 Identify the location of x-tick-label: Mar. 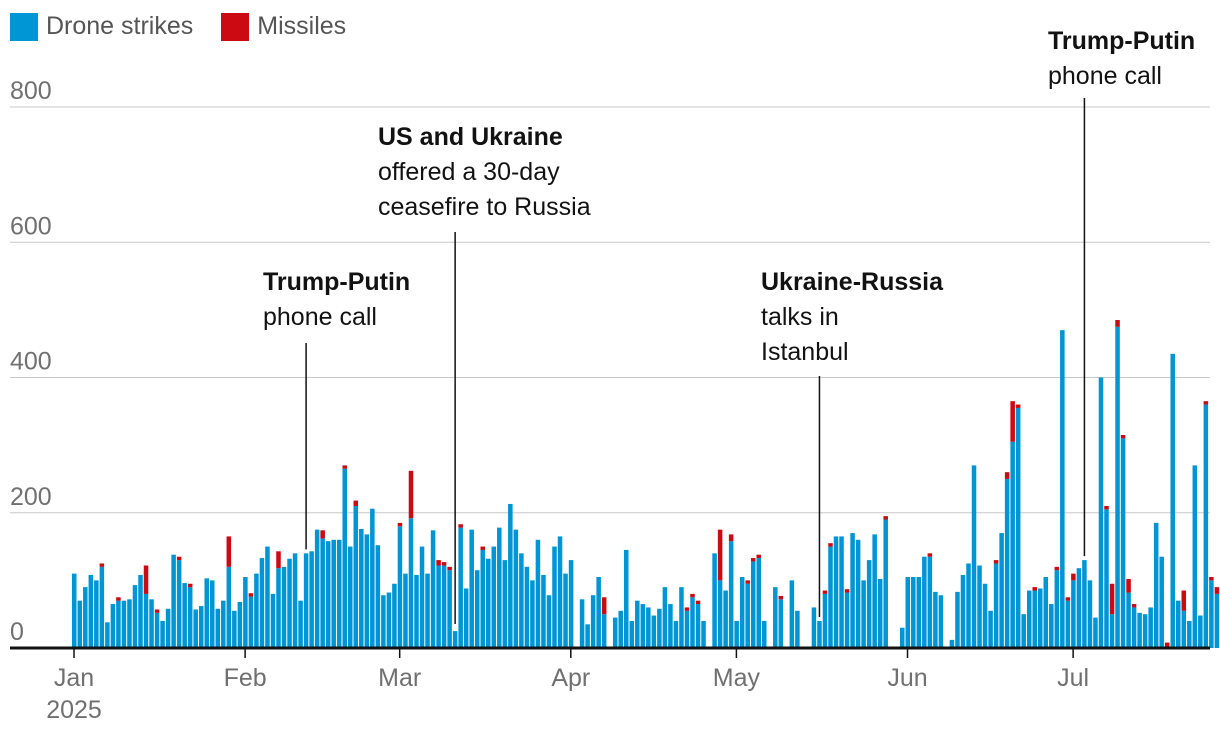
(399, 678).